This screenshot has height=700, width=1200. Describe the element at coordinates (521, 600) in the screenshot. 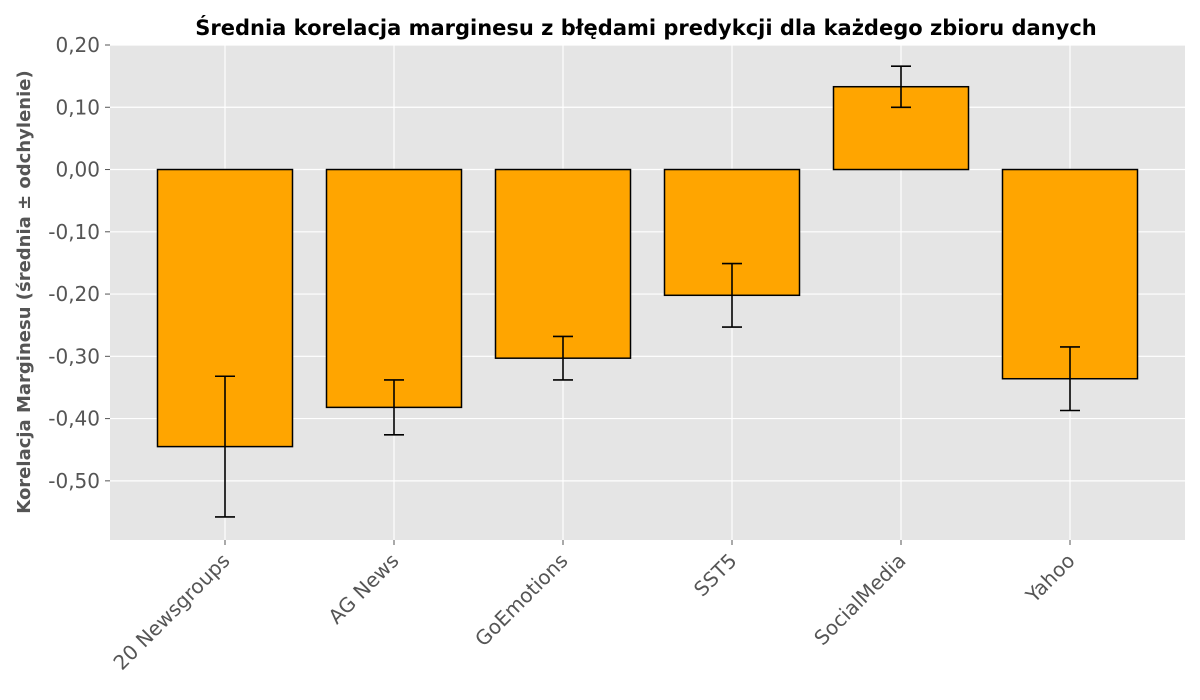

I see `x-tick-label: GoEmotions` at that location.